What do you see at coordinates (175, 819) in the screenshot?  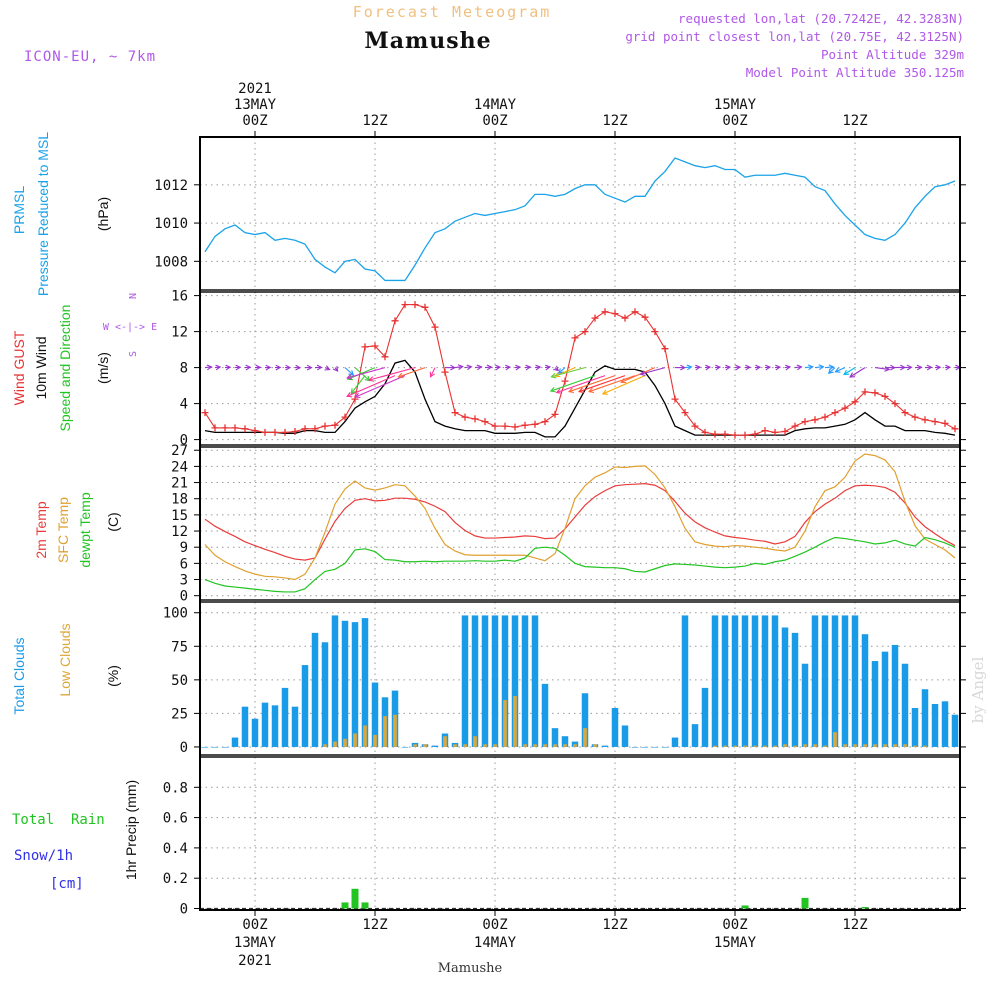 I see `precip-tick-label: 0.6` at bounding box center [175, 819].